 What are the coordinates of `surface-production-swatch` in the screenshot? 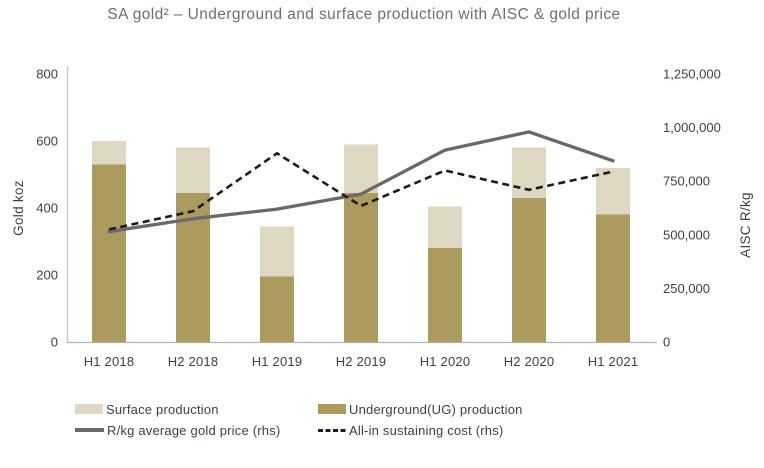 It's located at (89, 409).